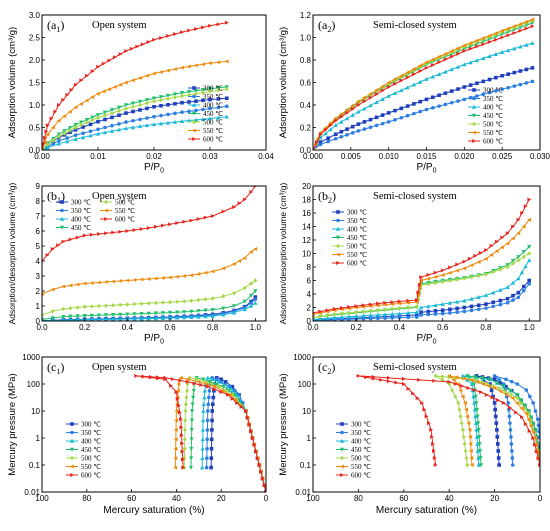 This screenshot has height=531, width=550. Describe the element at coordinates (58, 371) in the screenshot. I see `panel-label-subscript: 1` at that location.